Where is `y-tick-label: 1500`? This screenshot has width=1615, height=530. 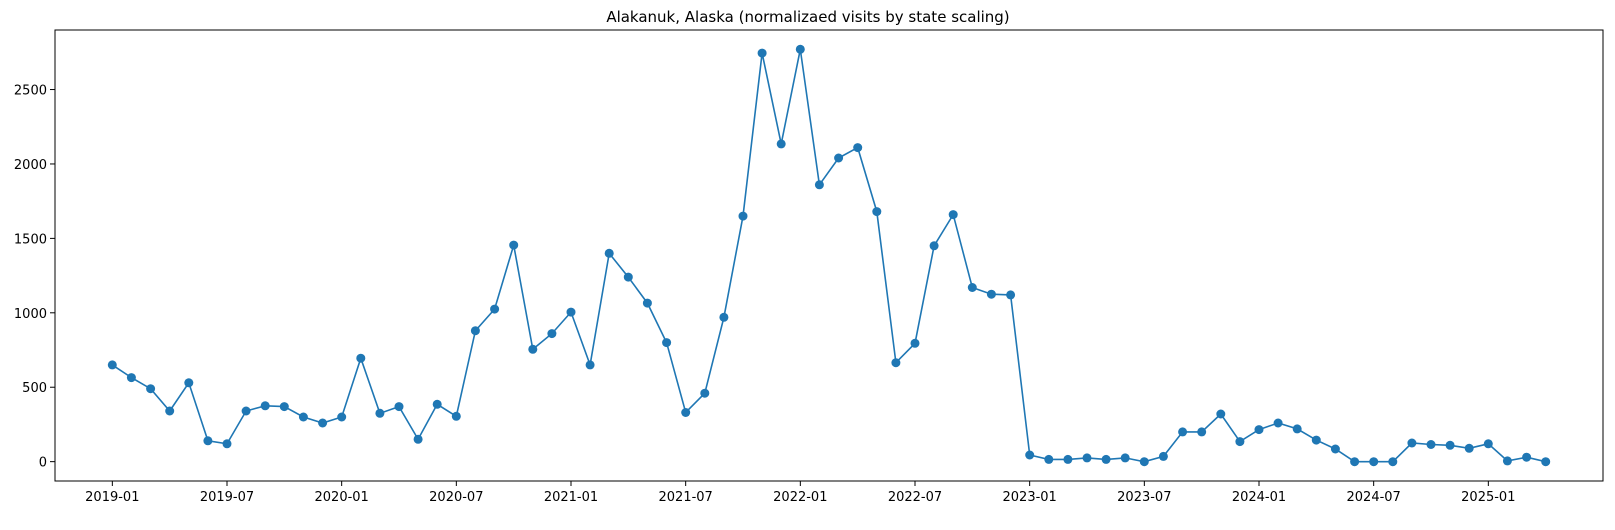
y-tick-label: 1500 is located at coordinates (30, 239).